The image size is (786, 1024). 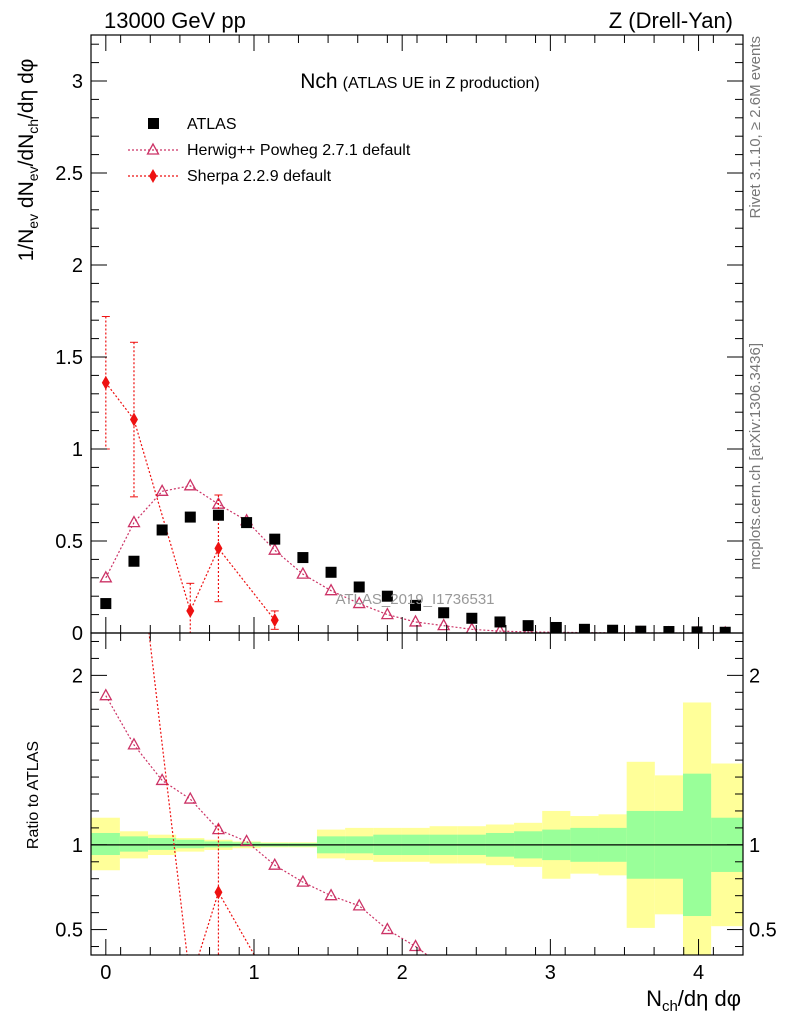 I want to click on plot-title-sub: (ATLAS UE in Z production), so click(x=441, y=83).